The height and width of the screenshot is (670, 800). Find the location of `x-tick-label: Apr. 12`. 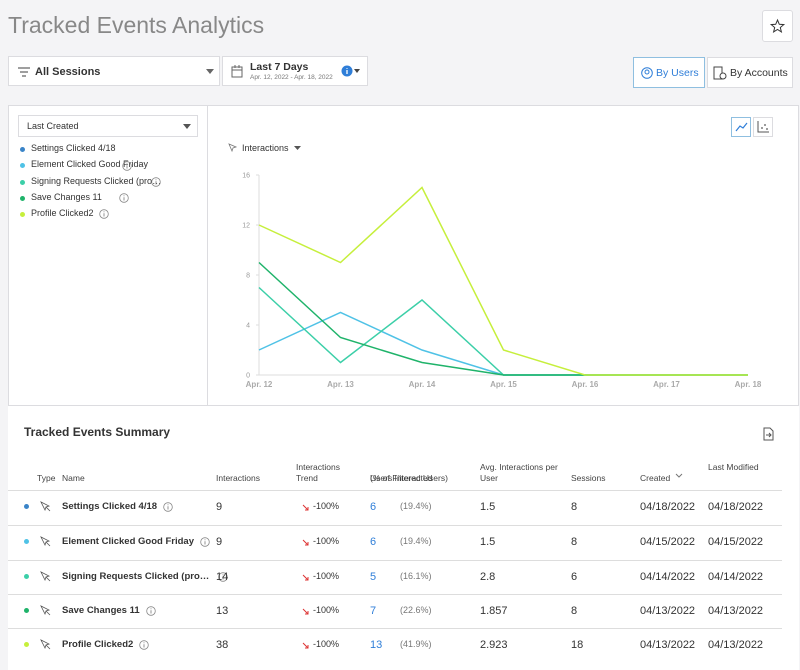

x-tick-label: Apr. 12 is located at coordinates (259, 384).